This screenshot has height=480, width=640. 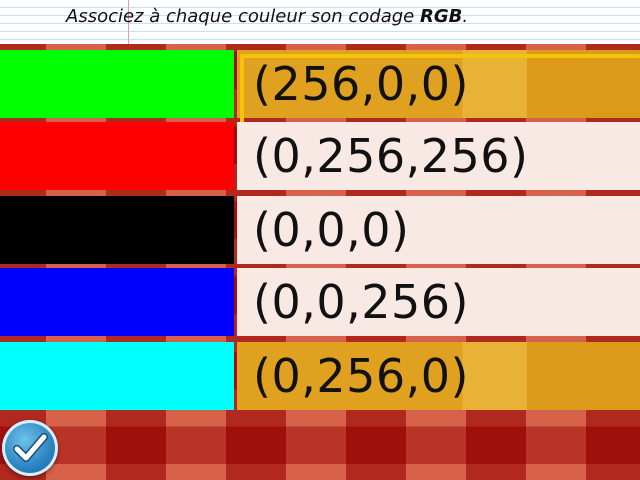 What do you see at coordinates (465, 16) in the screenshot?
I see `instruction-suffix: .` at bounding box center [465, 16].